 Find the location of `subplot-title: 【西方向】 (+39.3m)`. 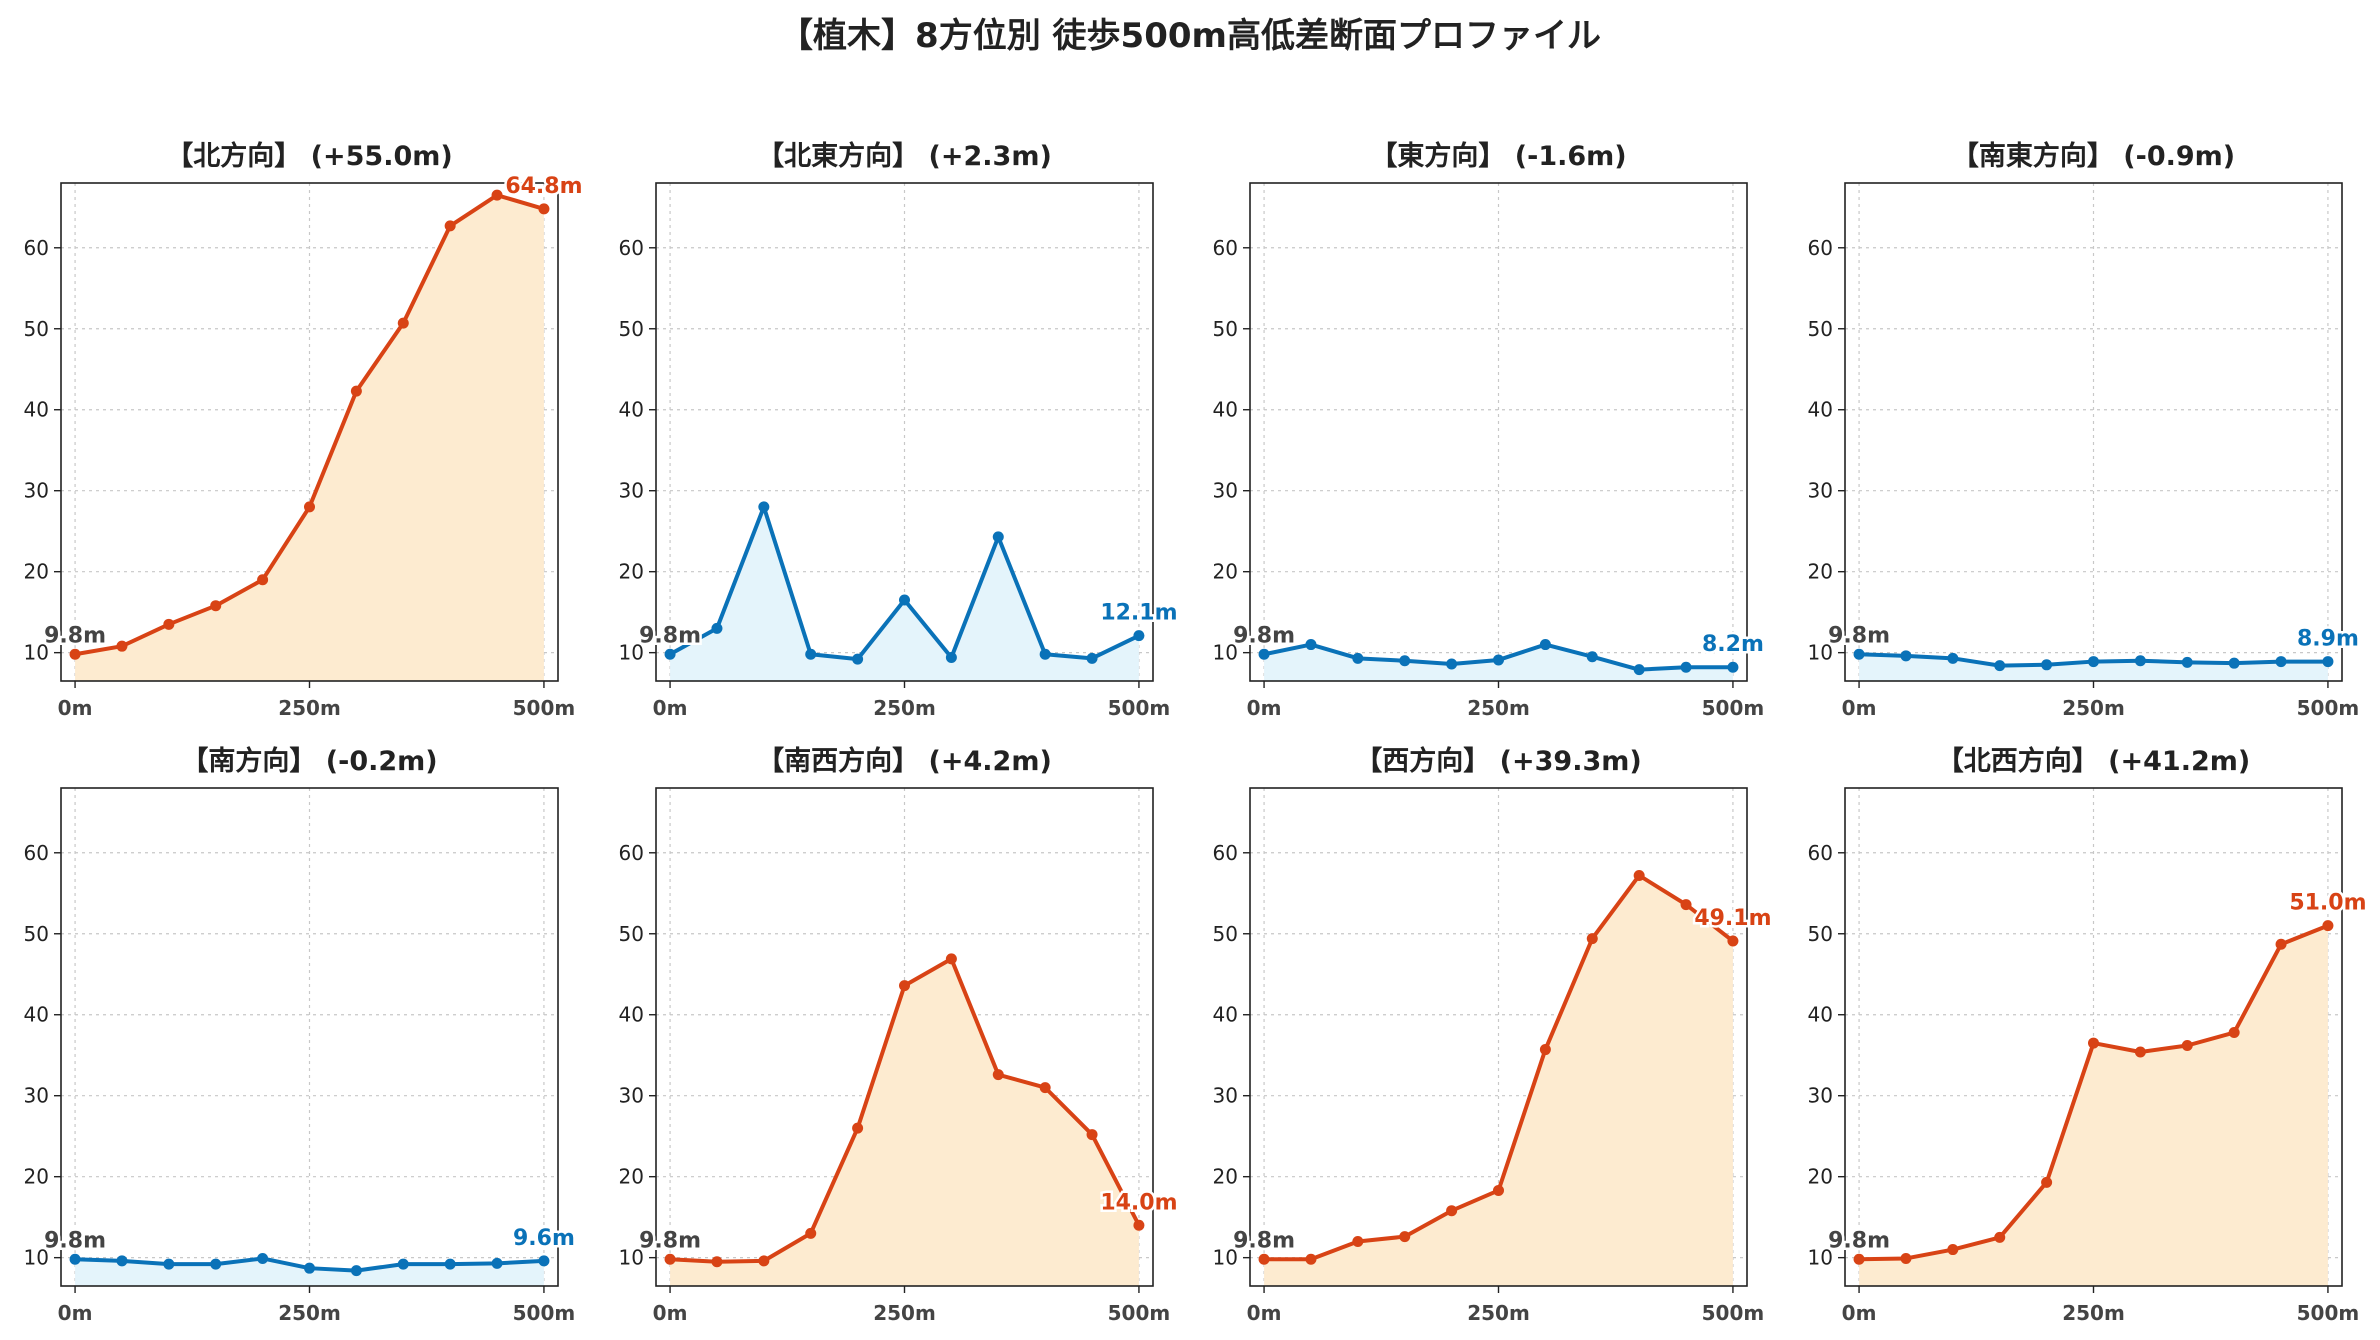

subplot-title: 【西方向】 (+39.3m) is located at coordinates (1498, 761).